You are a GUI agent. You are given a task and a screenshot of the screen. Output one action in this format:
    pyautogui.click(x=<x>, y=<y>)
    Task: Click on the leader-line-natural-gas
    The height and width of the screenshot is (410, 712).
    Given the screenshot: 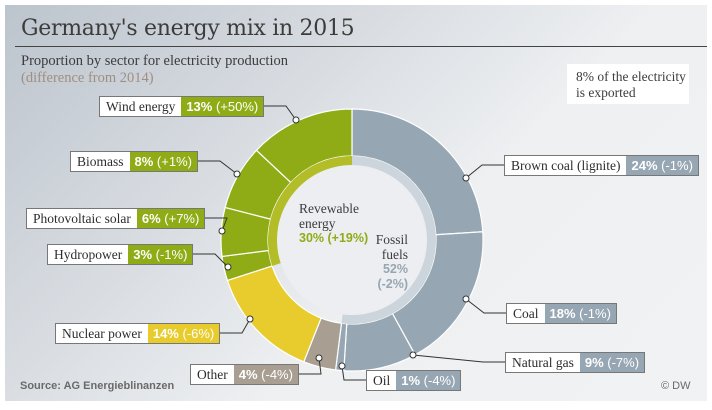 What is the action you would take?
    pyautogui.click(x=458, y=358)
    